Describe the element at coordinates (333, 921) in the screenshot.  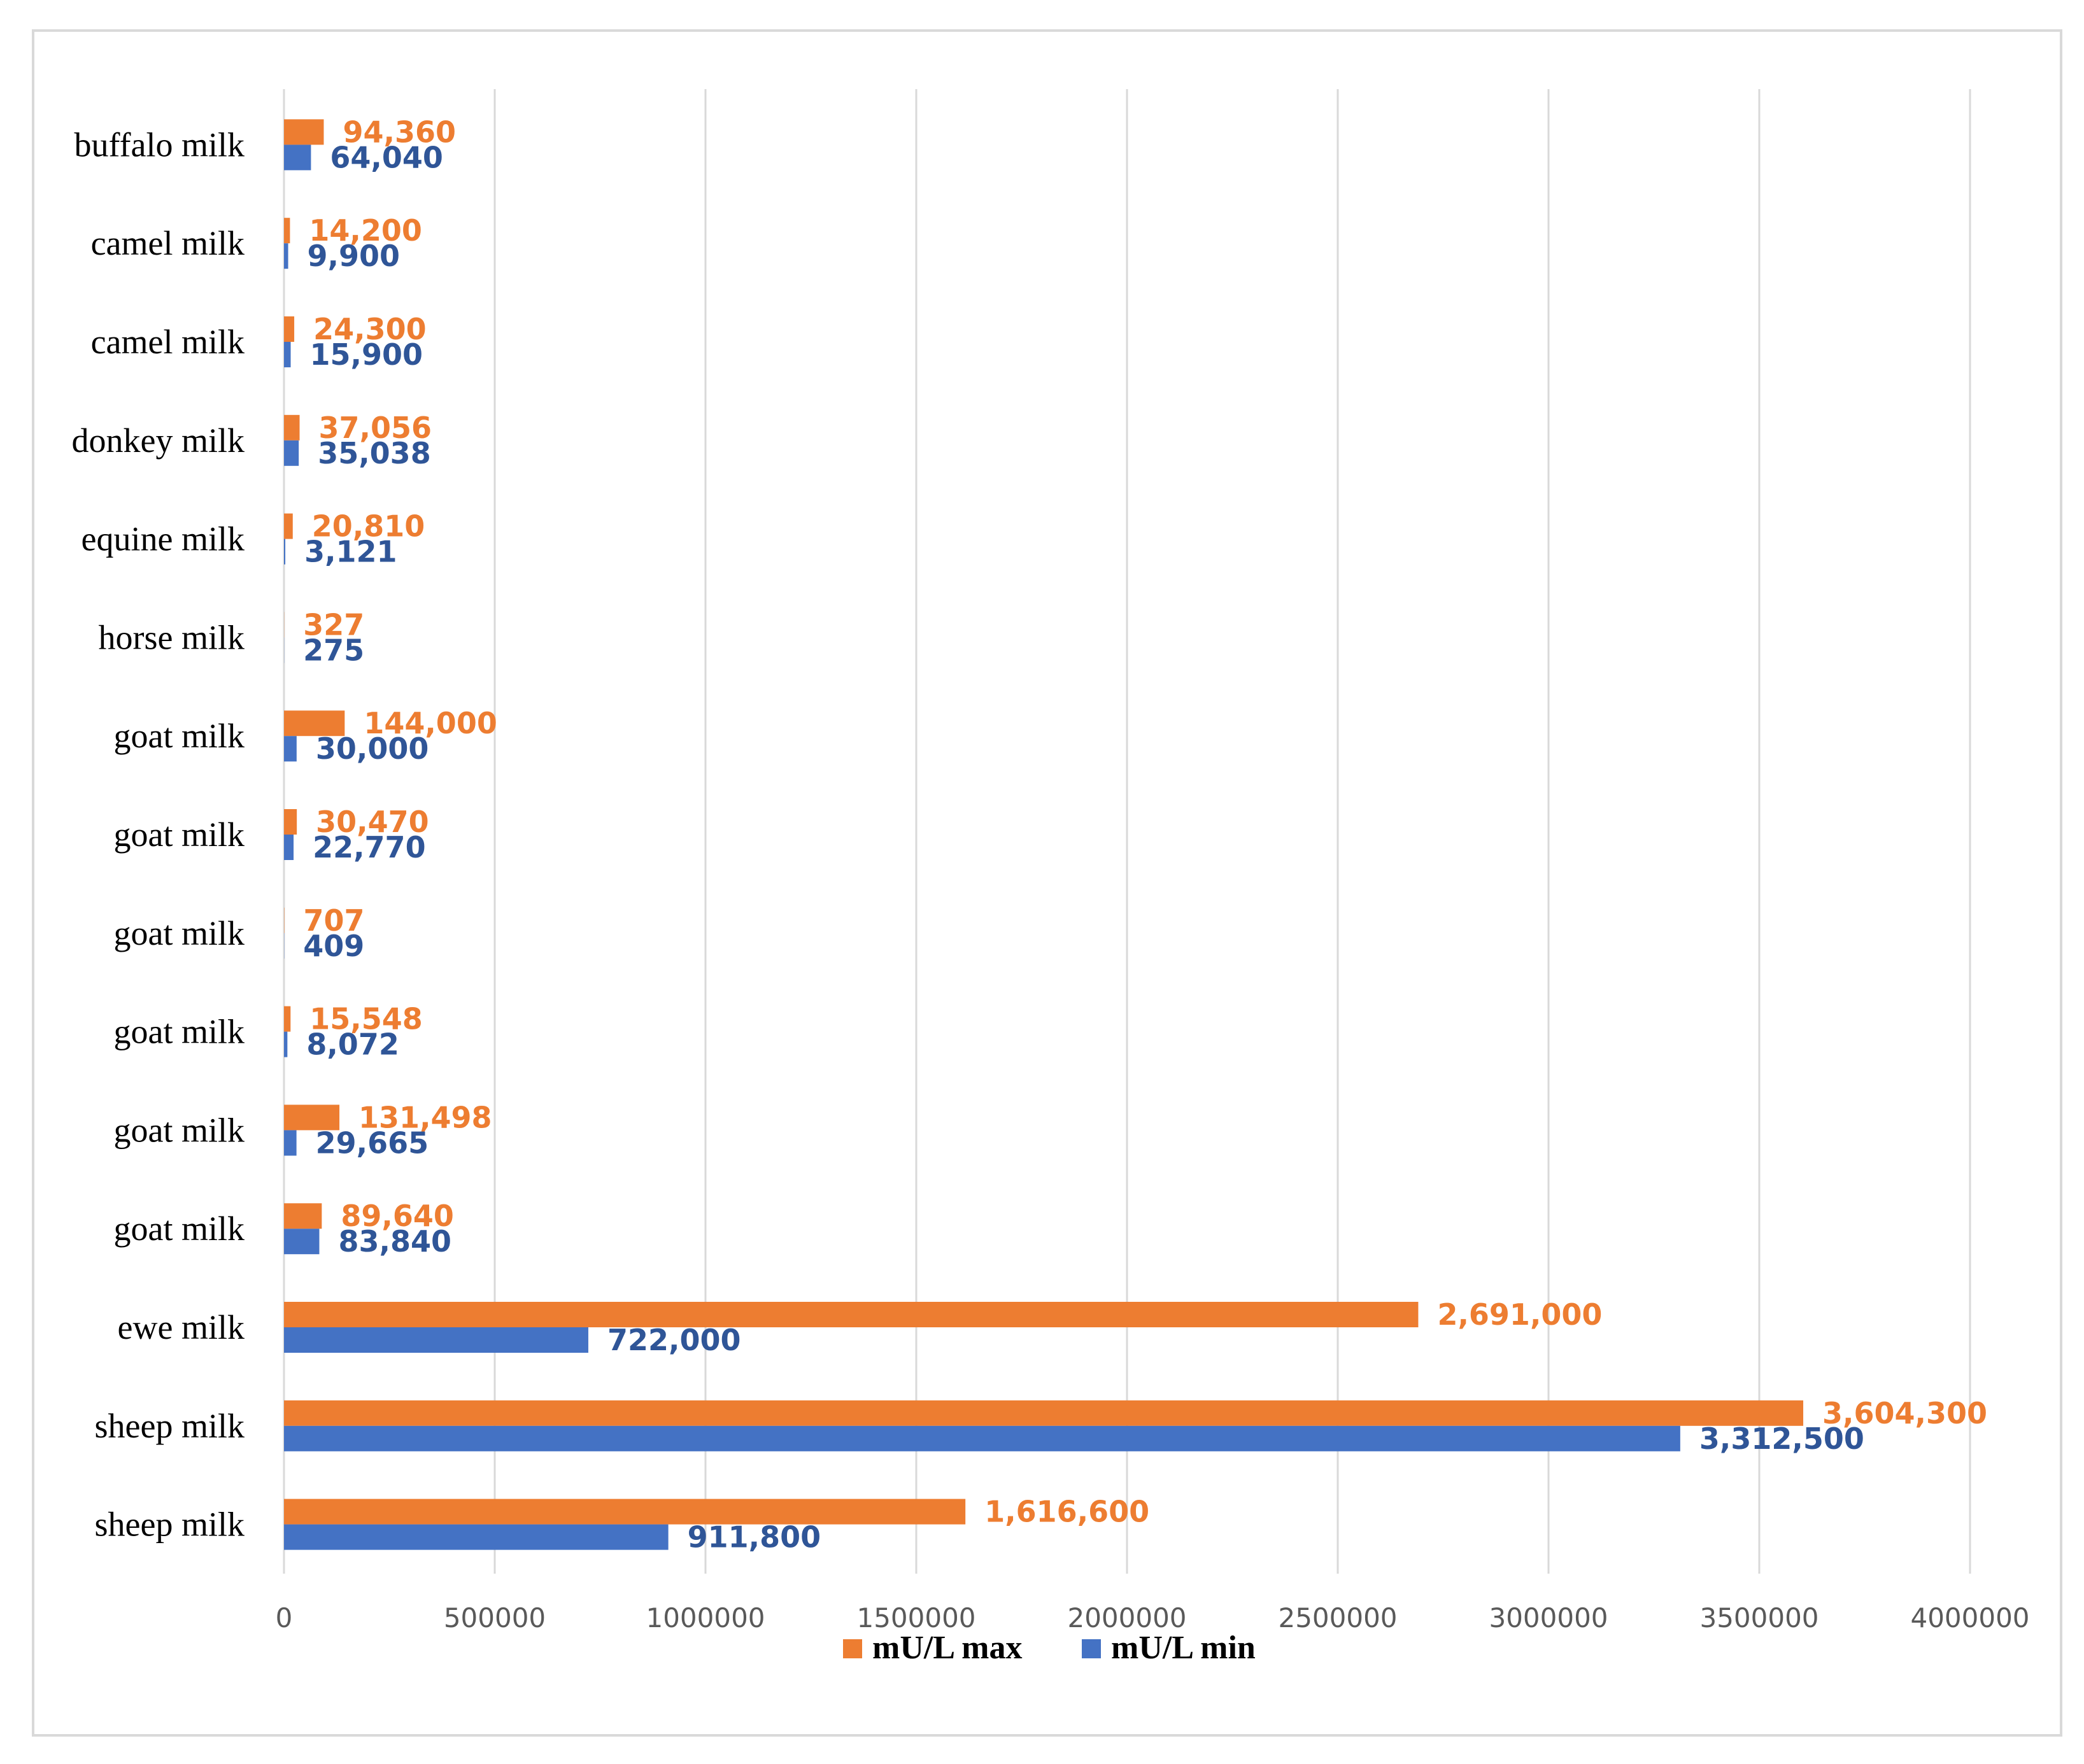
I see `data-label-max: 707` at that location.